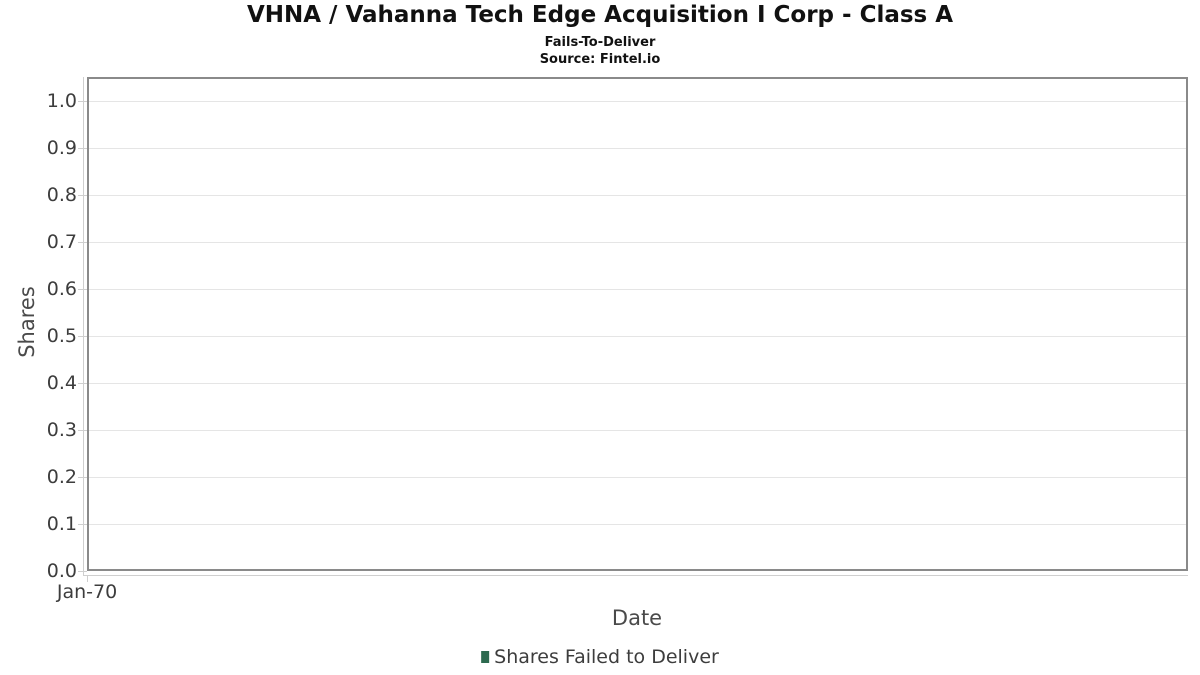 The image size is (1200, 675). I want to click on y-tick-label: 0.8, so click(61, 194).